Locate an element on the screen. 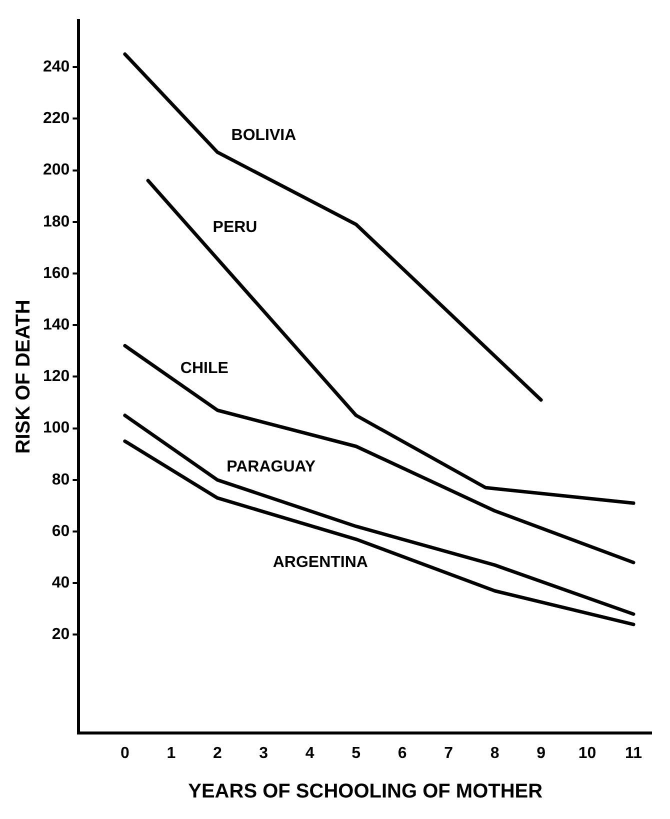 The image size is (670, 819). series-label: CHILE is located at coordinates (204, 368).